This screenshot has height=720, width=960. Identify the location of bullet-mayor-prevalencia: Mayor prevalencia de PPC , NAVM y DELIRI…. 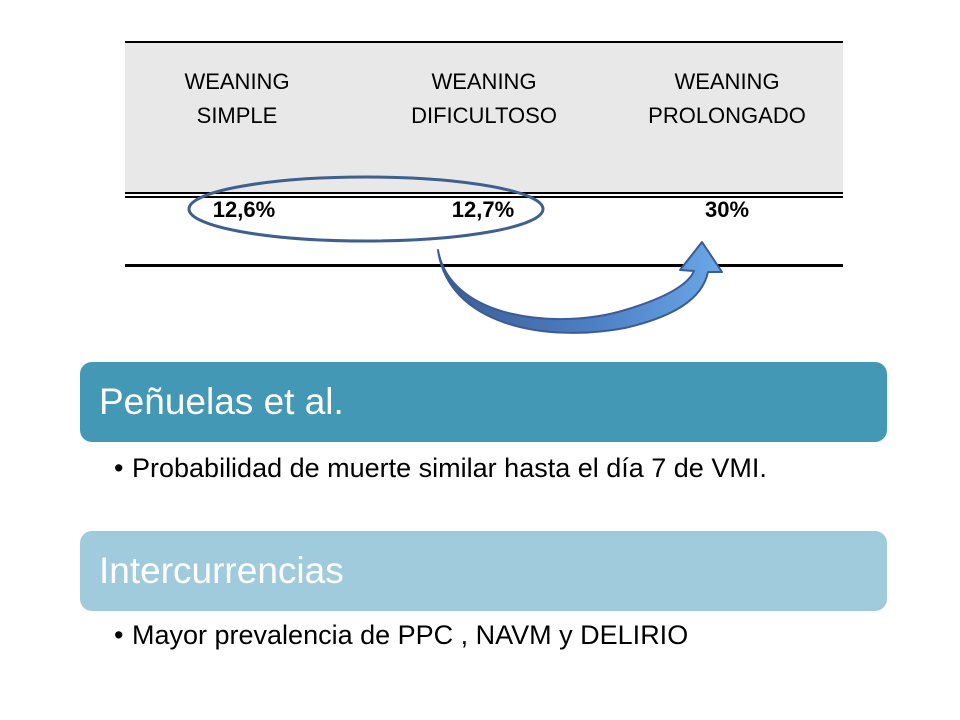
(483, 635).